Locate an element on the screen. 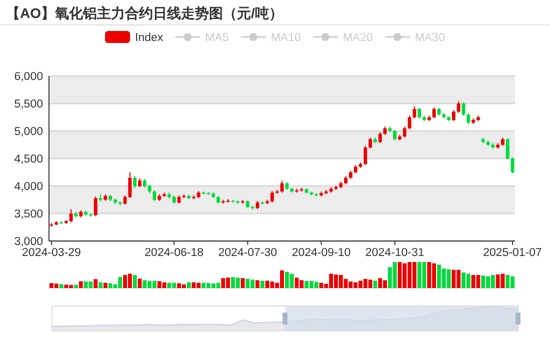  y-tick-label: 6,000 is located at coordinates (28, 77).